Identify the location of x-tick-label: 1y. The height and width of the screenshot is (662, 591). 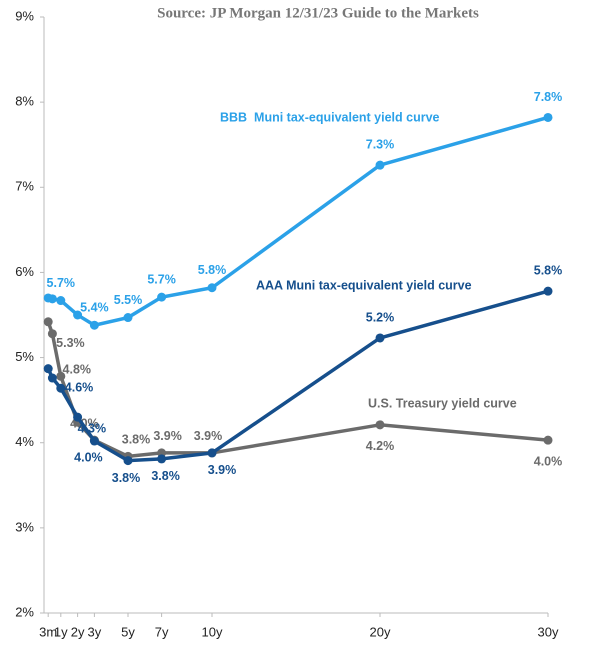
(61, 631).